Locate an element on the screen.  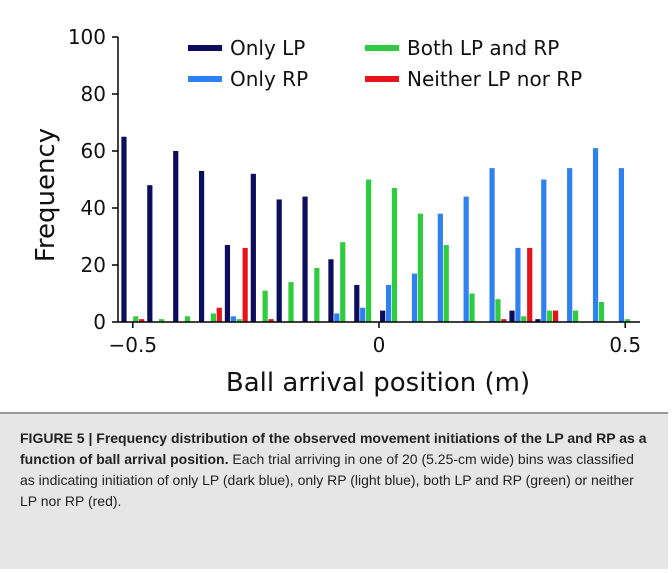
y-tick-label: 60 is located at coordinates (93, 151).